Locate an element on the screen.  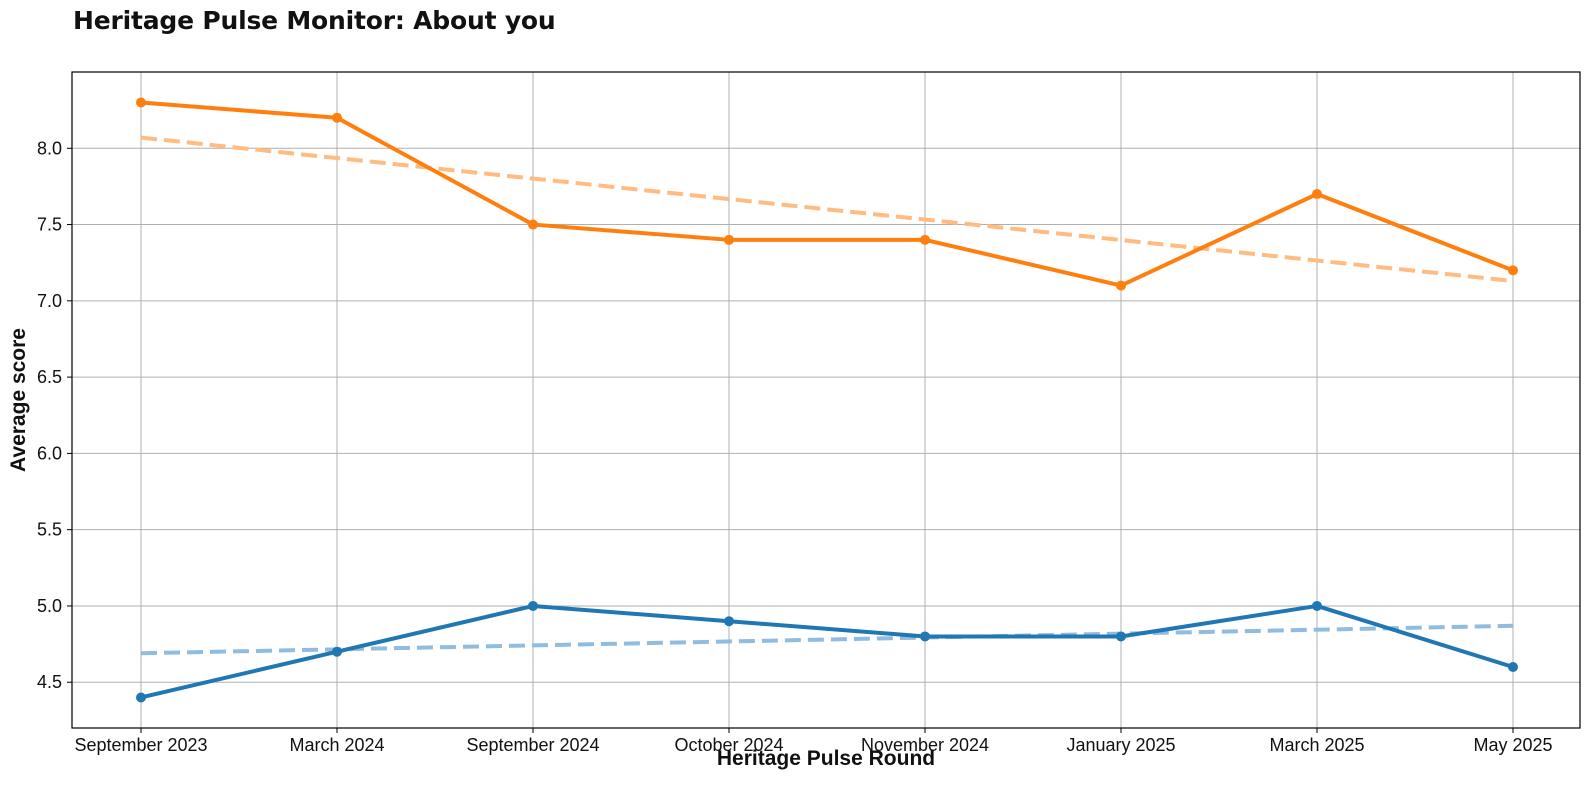
x-tick-label: November 2024 is located at coordinates (925, 745).